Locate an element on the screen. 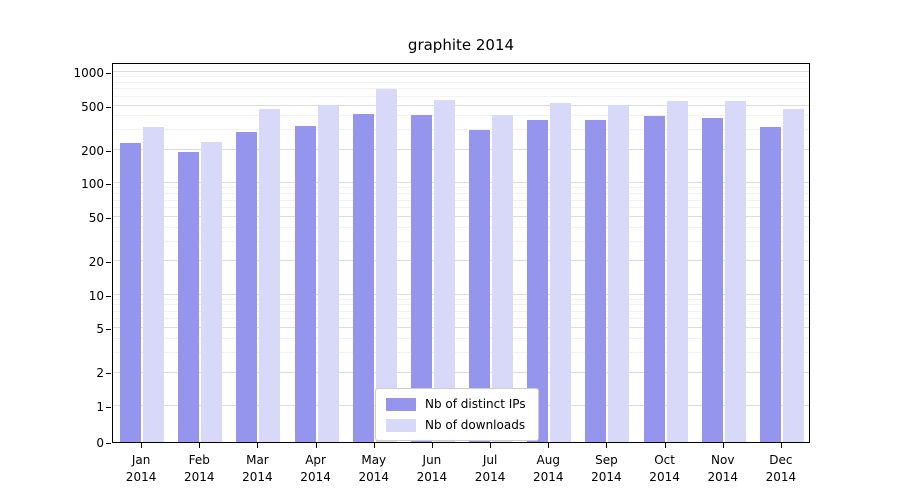  ytick-label-200: 200 is located at coordinates (92, 150).